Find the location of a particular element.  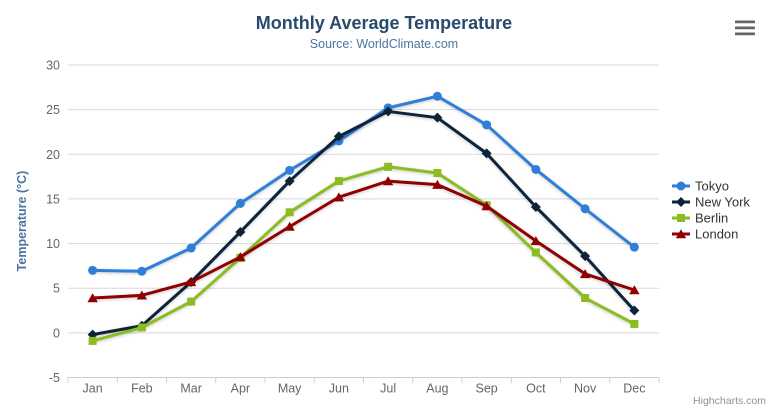

x-tick-label: Feb is located at coordinates (142, 389).